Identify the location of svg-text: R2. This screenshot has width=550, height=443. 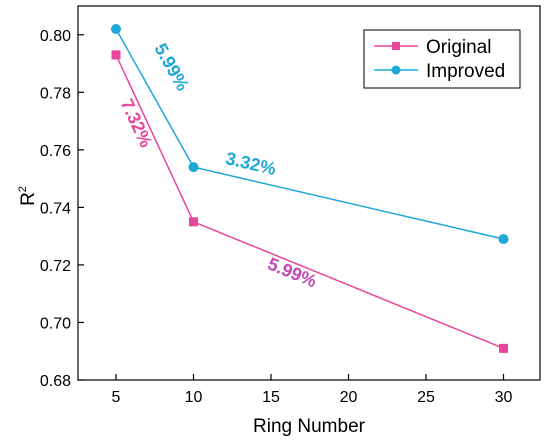
(28, 196).